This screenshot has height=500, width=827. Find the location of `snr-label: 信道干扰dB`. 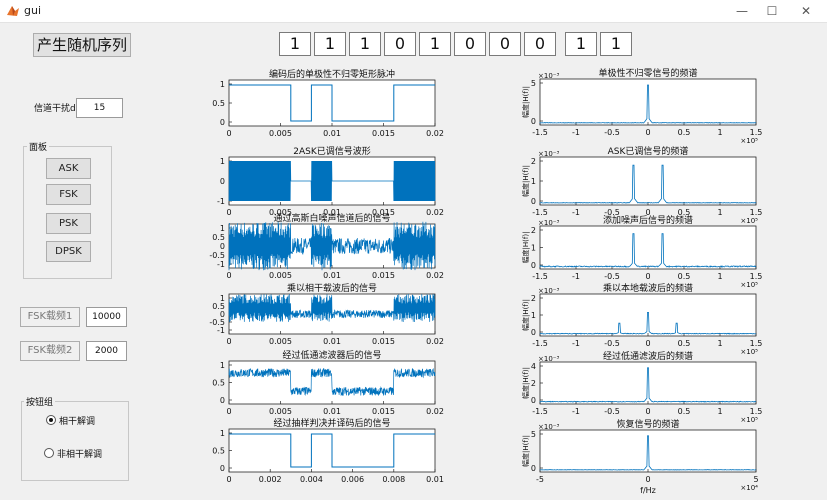

snr-label: 信道干扰dB is located at coordinates (58, 109).